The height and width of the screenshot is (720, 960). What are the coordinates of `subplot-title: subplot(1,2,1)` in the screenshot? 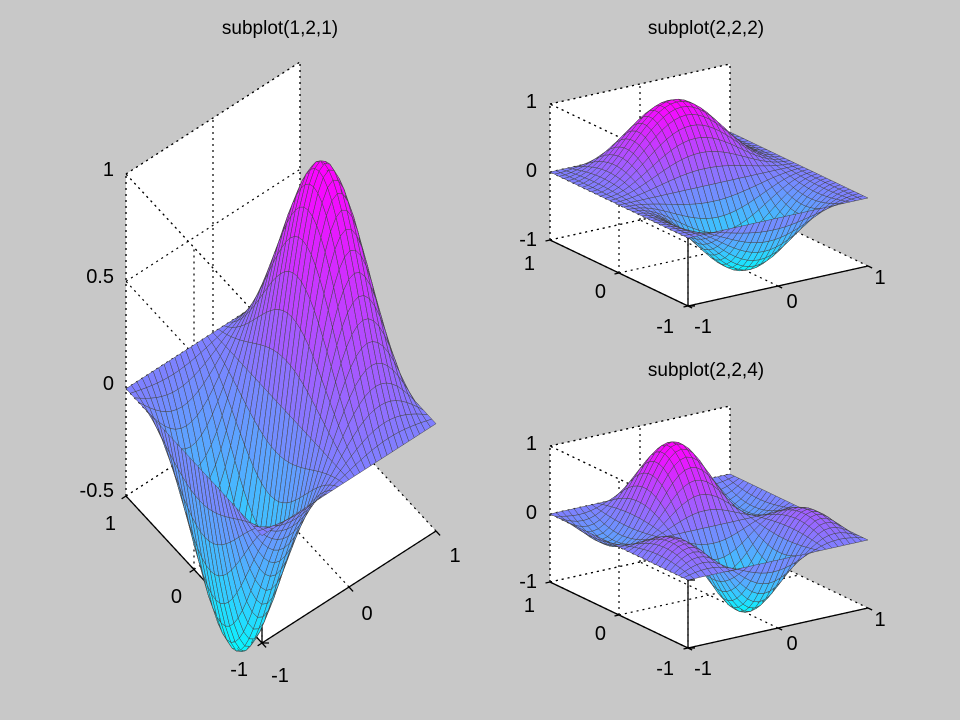 It's located at (280, 28).